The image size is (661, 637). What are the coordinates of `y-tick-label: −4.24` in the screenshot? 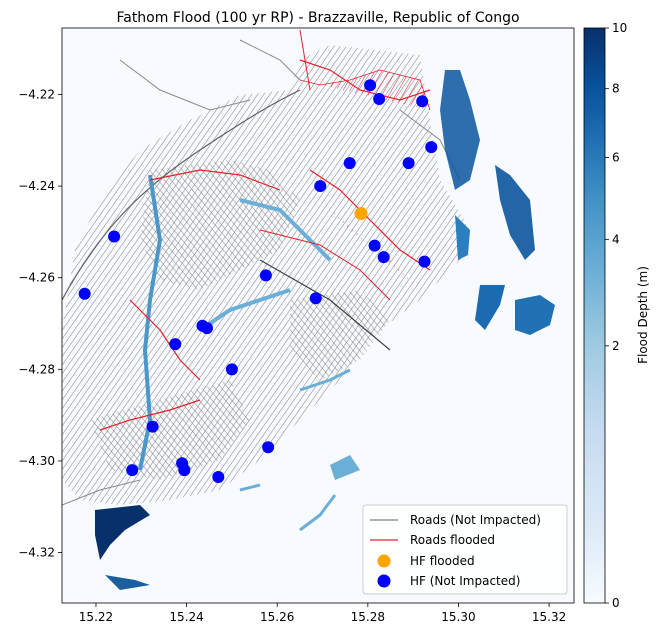 It's located at (36, 186).